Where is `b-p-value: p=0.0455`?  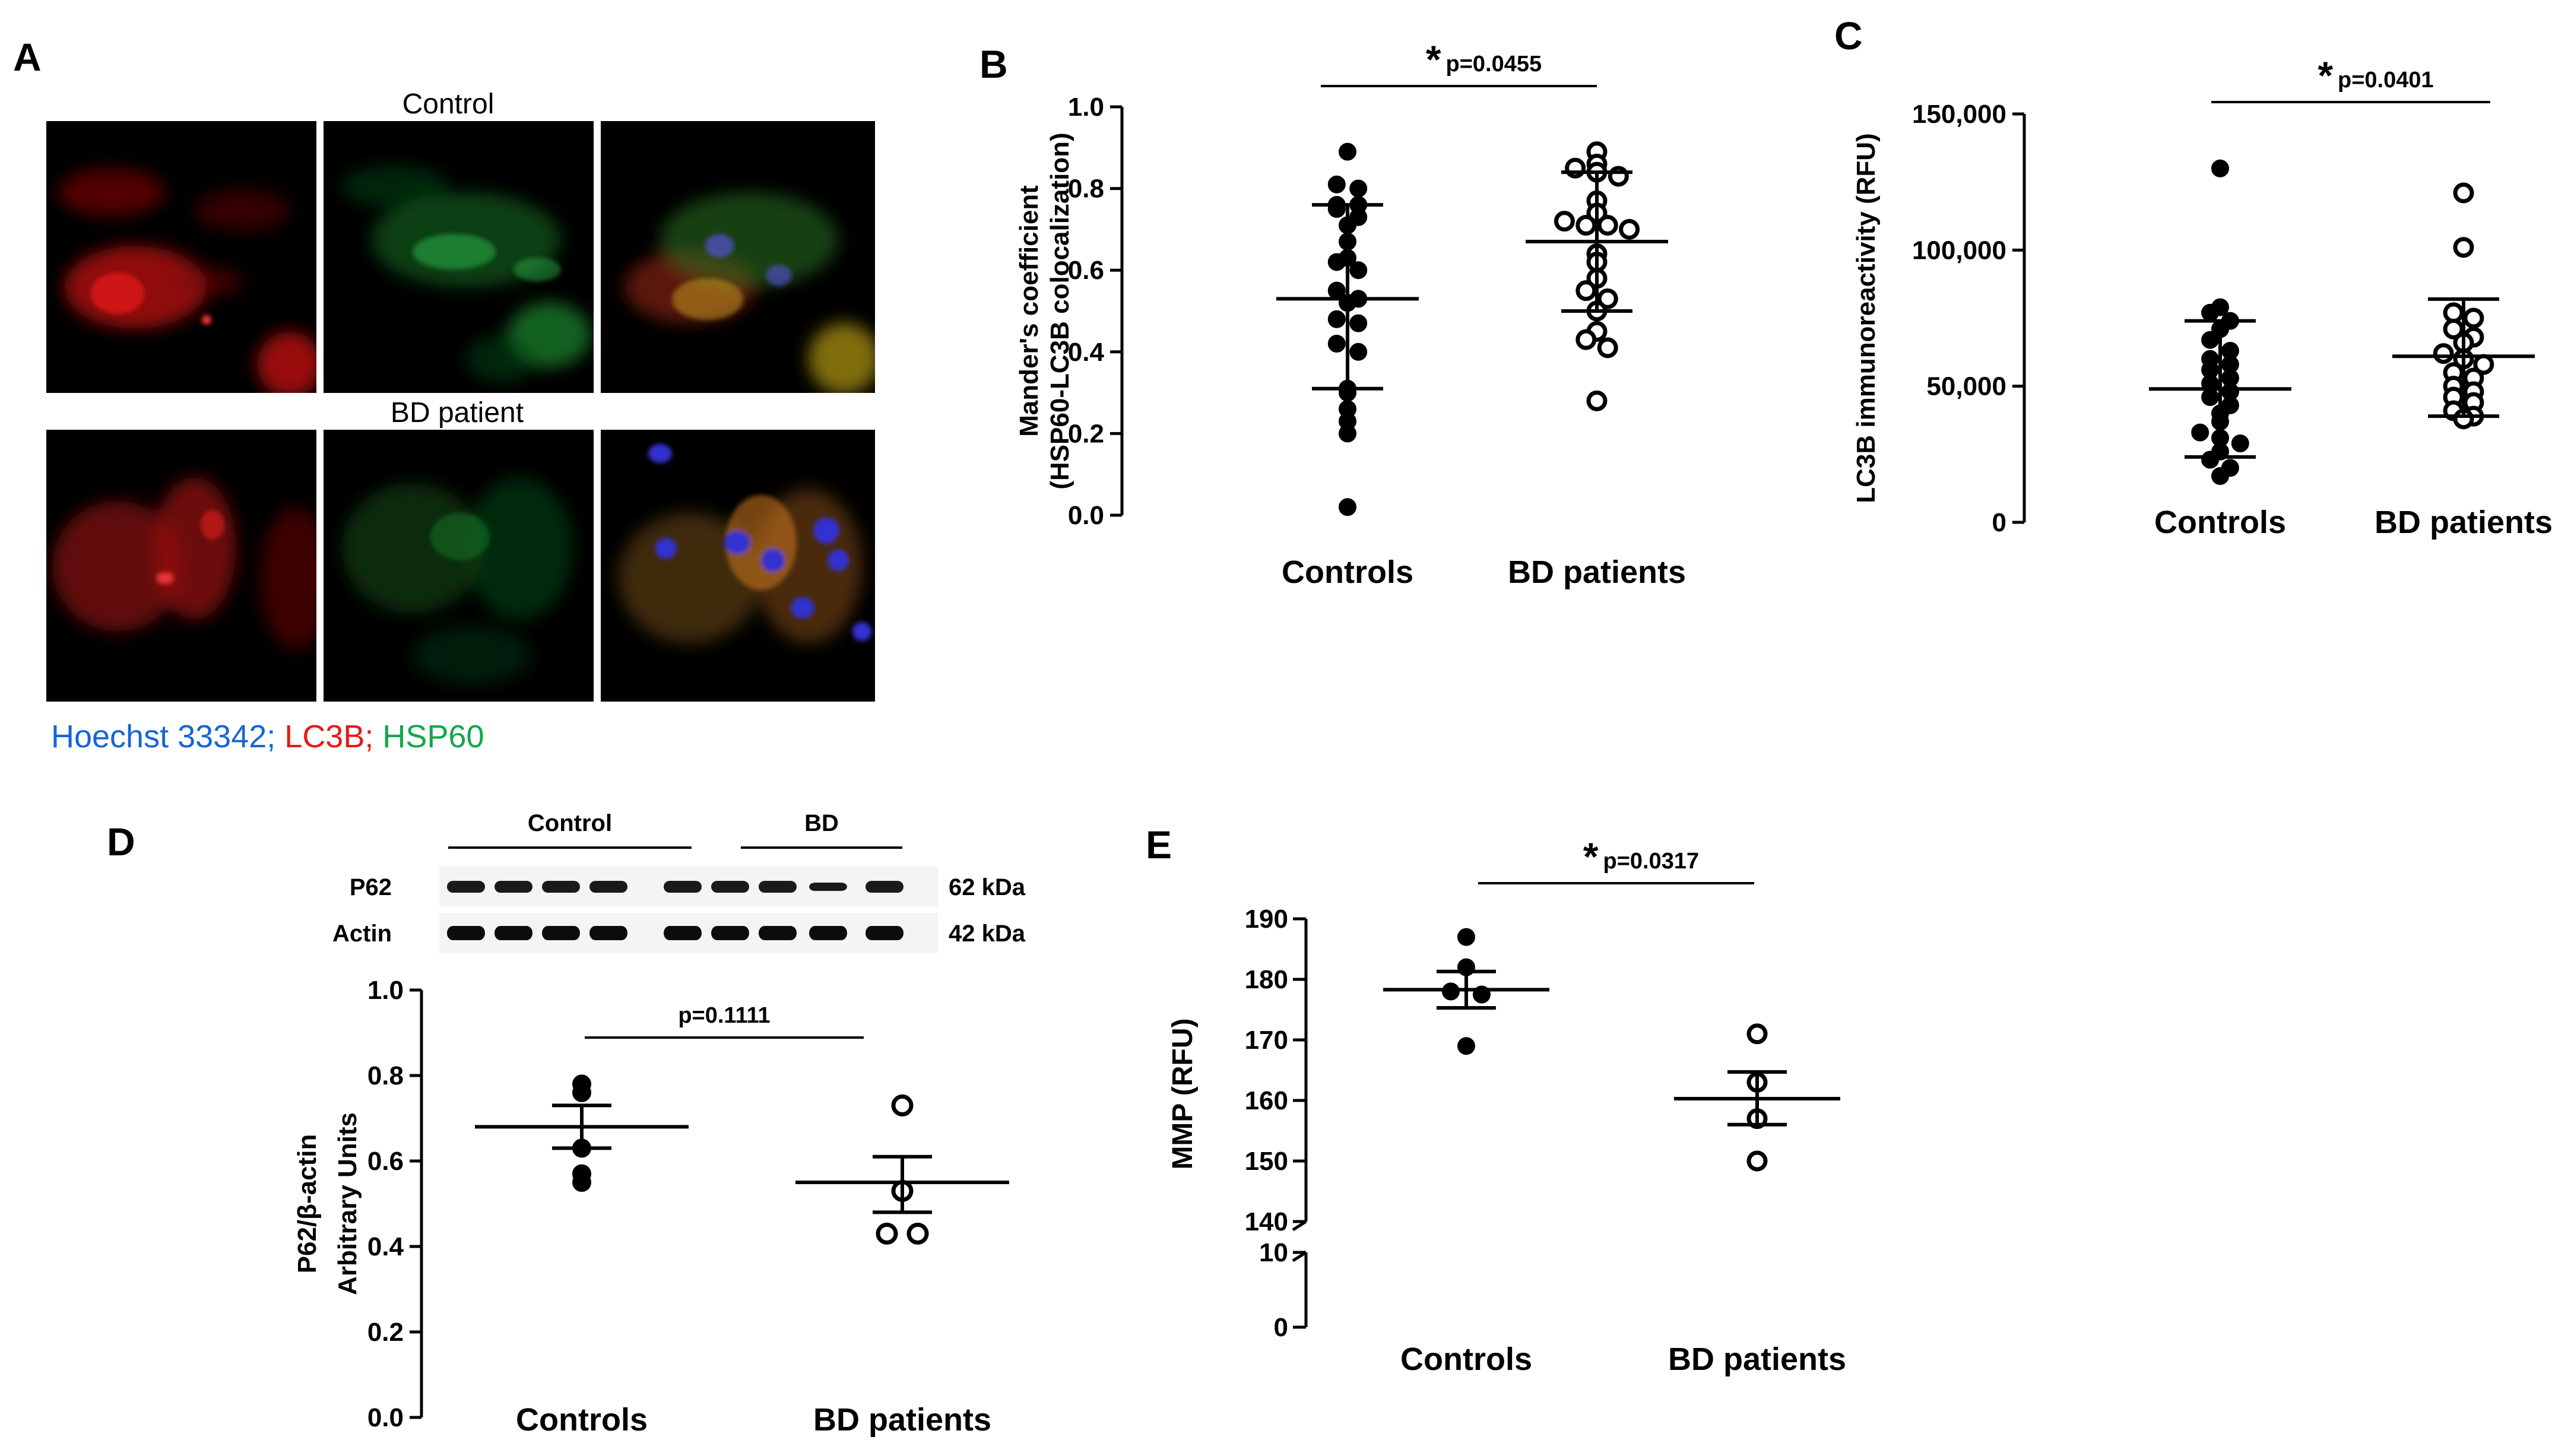
b-p-value: p=0.0455 is located at coordinates (1494, 64).